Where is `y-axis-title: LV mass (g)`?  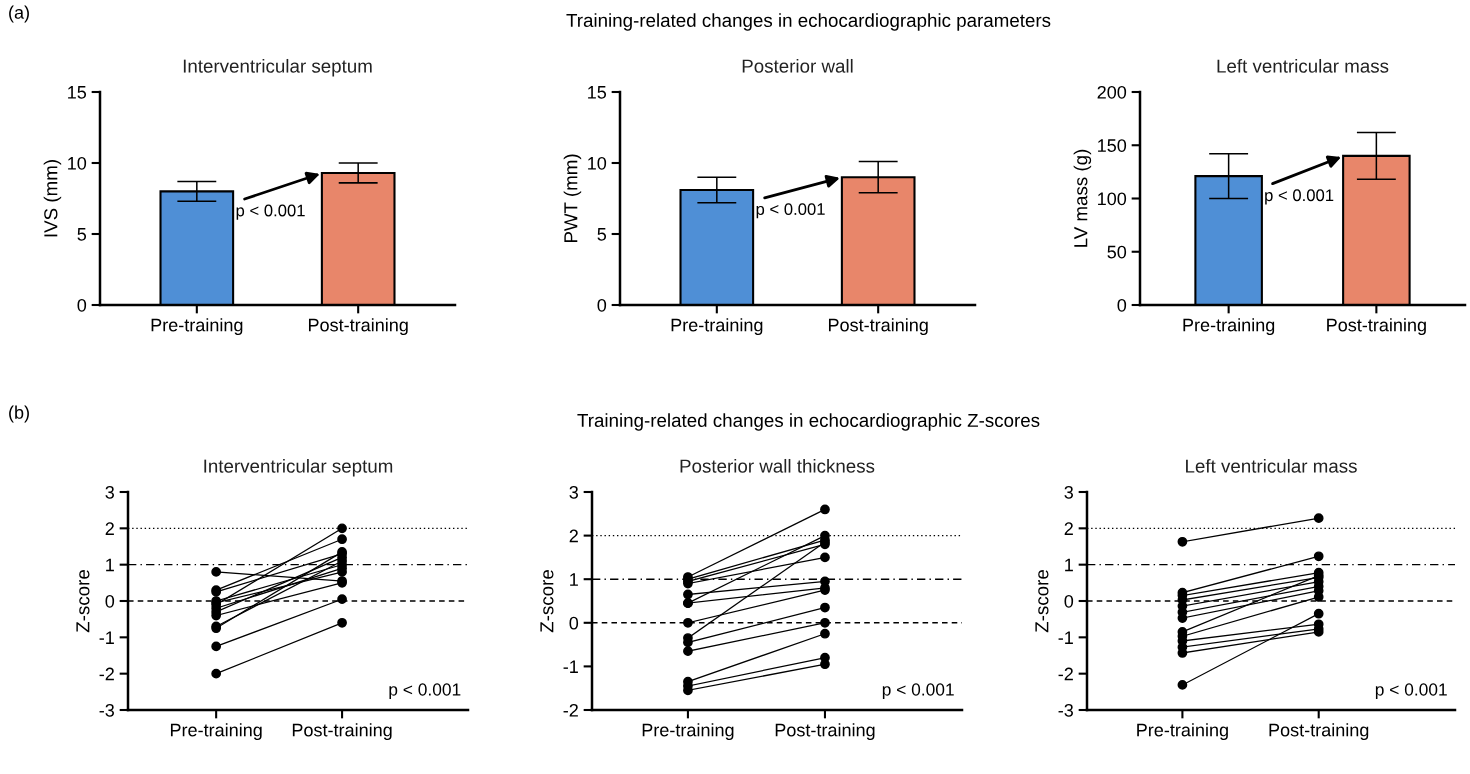 y-axis-title: LV mass (g) is located at coordinates (1082, 198).